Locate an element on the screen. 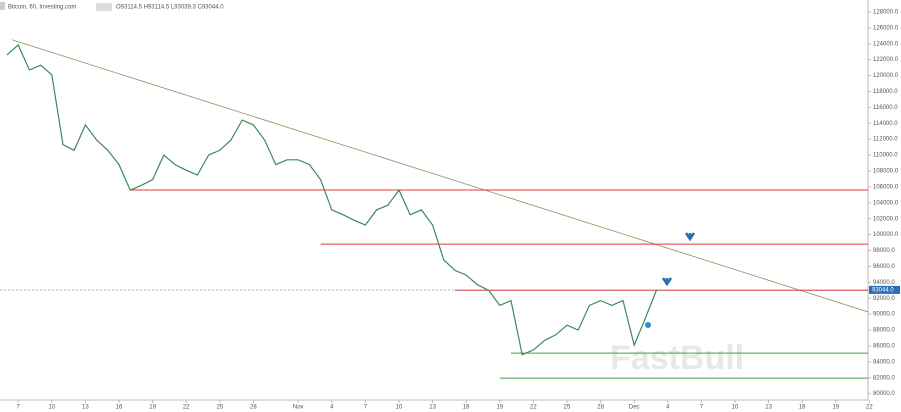 Image resolution: width=901 pixels, height=412 pixels. y-tick-label: 92000.0 is located at coordinates (884, 299).